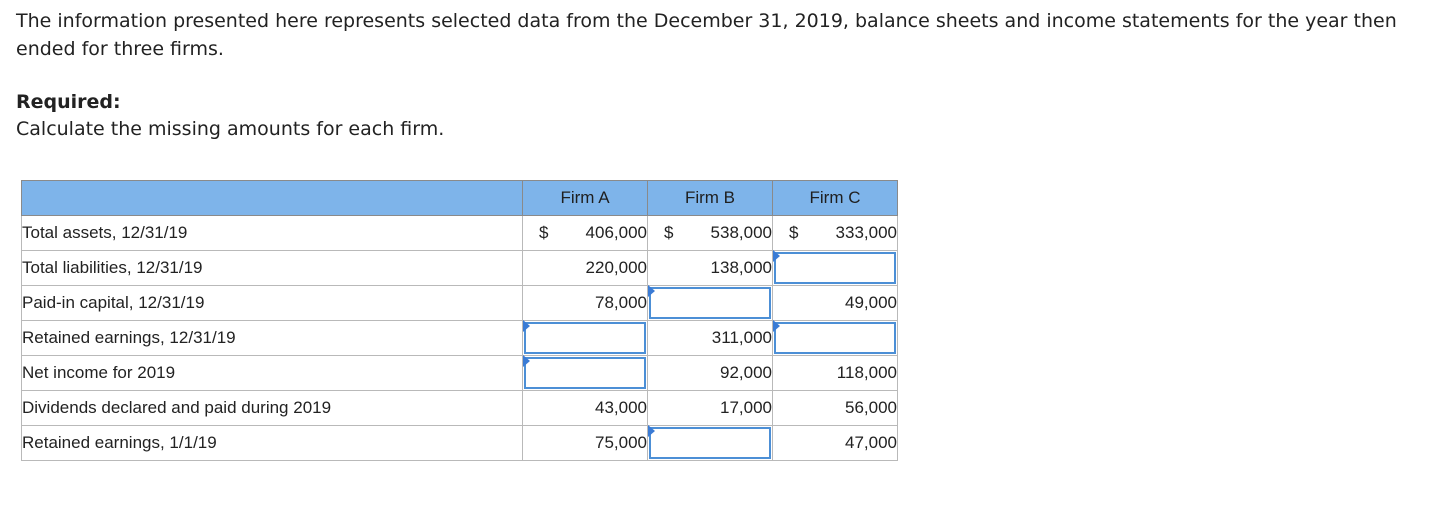 The width and height of the screenshot is (1436, 513). I want to click on value-text: 406,000, so click(616, 232).